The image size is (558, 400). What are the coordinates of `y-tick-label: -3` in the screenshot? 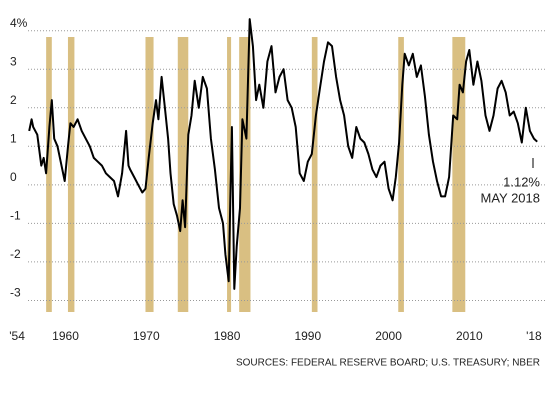 It's located at (15, 293).